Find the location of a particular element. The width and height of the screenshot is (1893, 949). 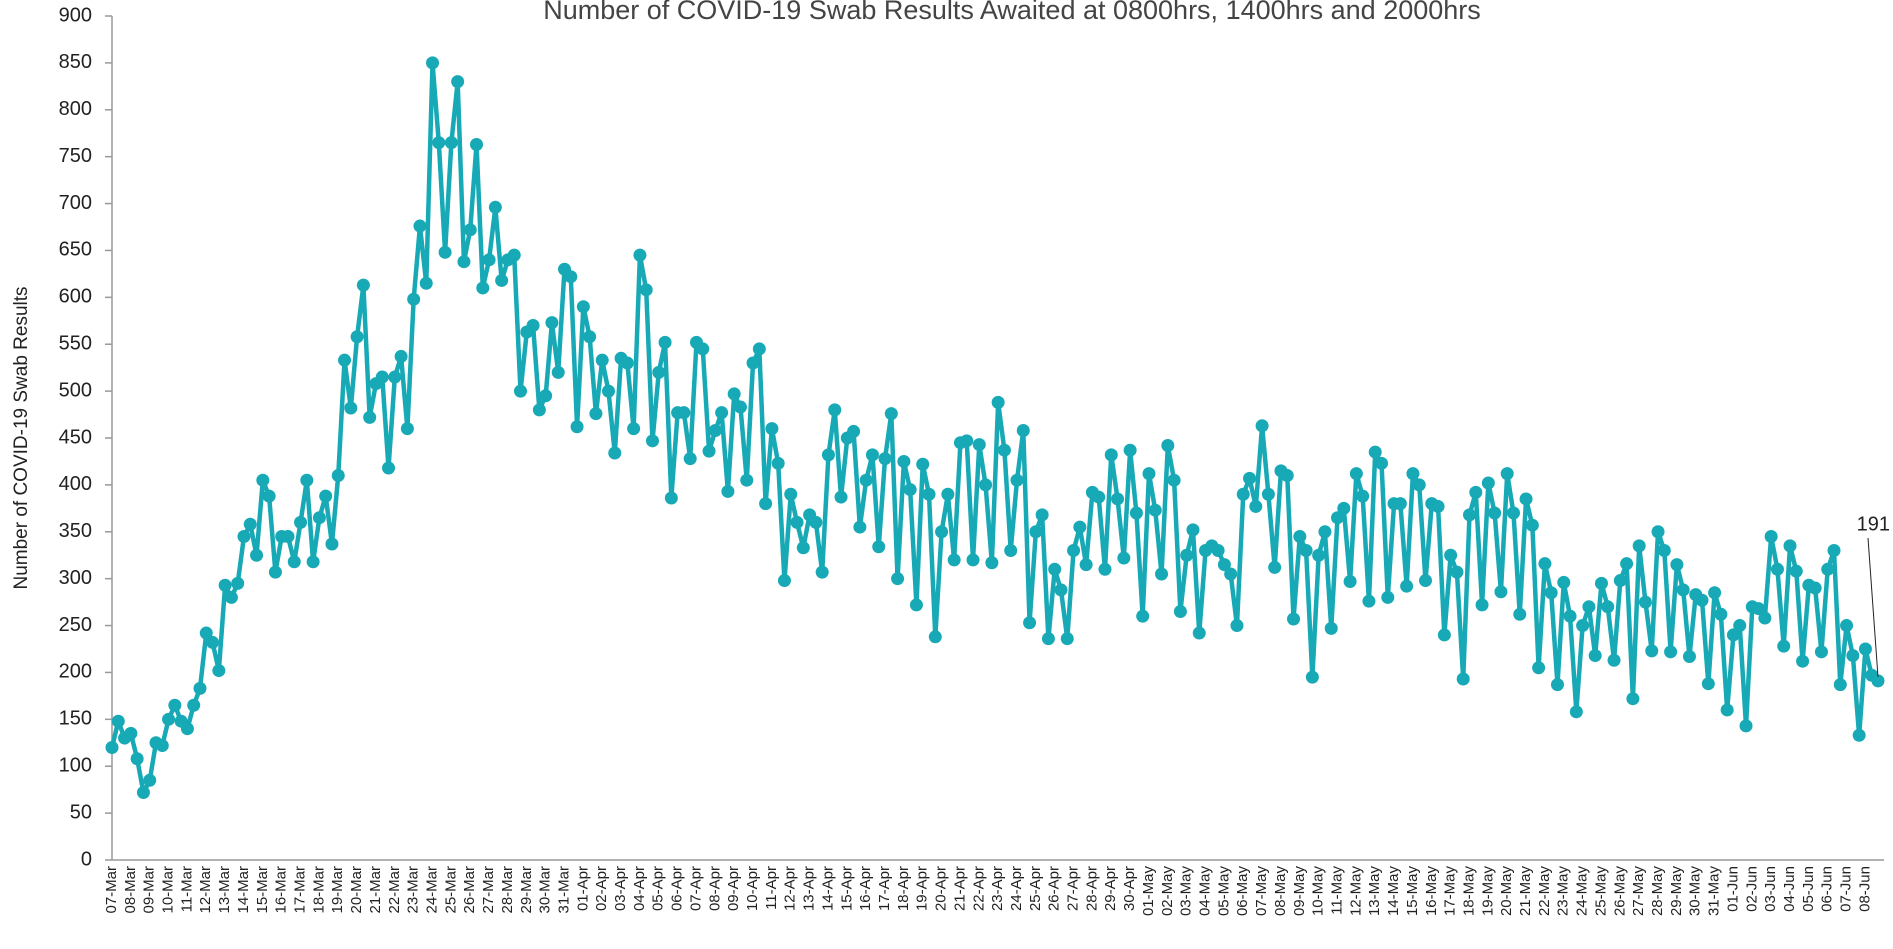

x-tick-label: 12-Apr is located at coordinates (790, 888).